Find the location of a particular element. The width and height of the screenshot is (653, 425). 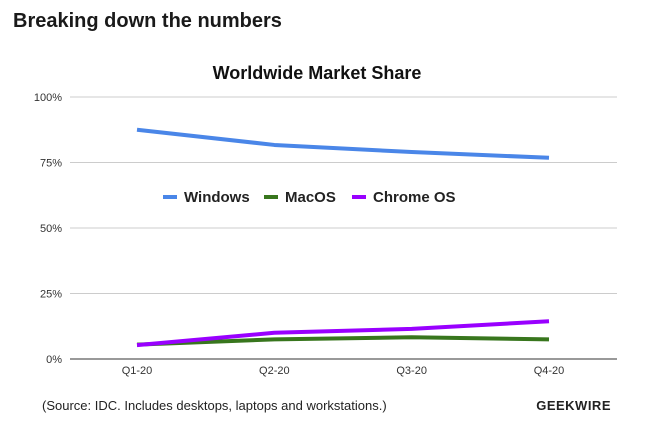

legend-label: Windows is located at coordinates (217, 197).